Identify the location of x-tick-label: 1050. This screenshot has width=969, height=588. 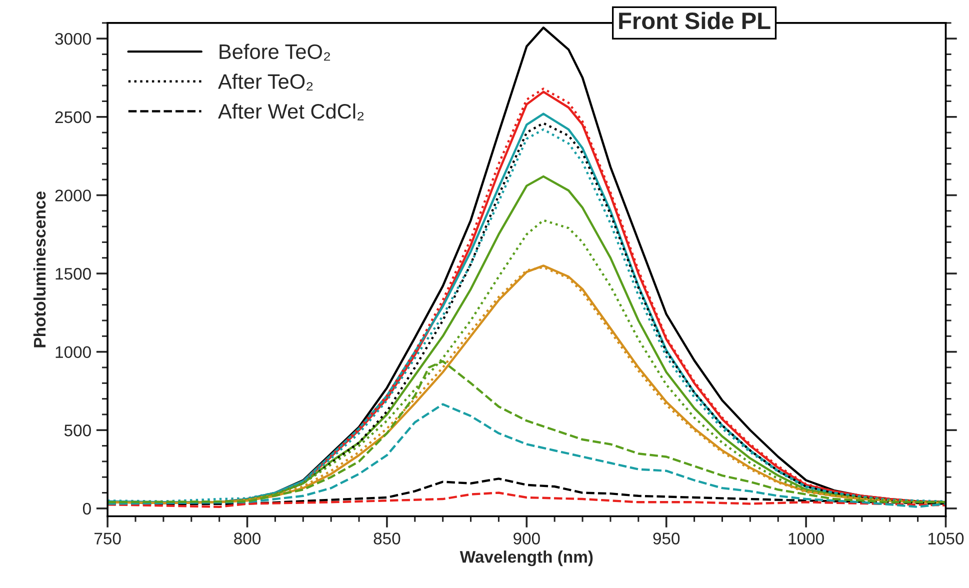
(946, 538).